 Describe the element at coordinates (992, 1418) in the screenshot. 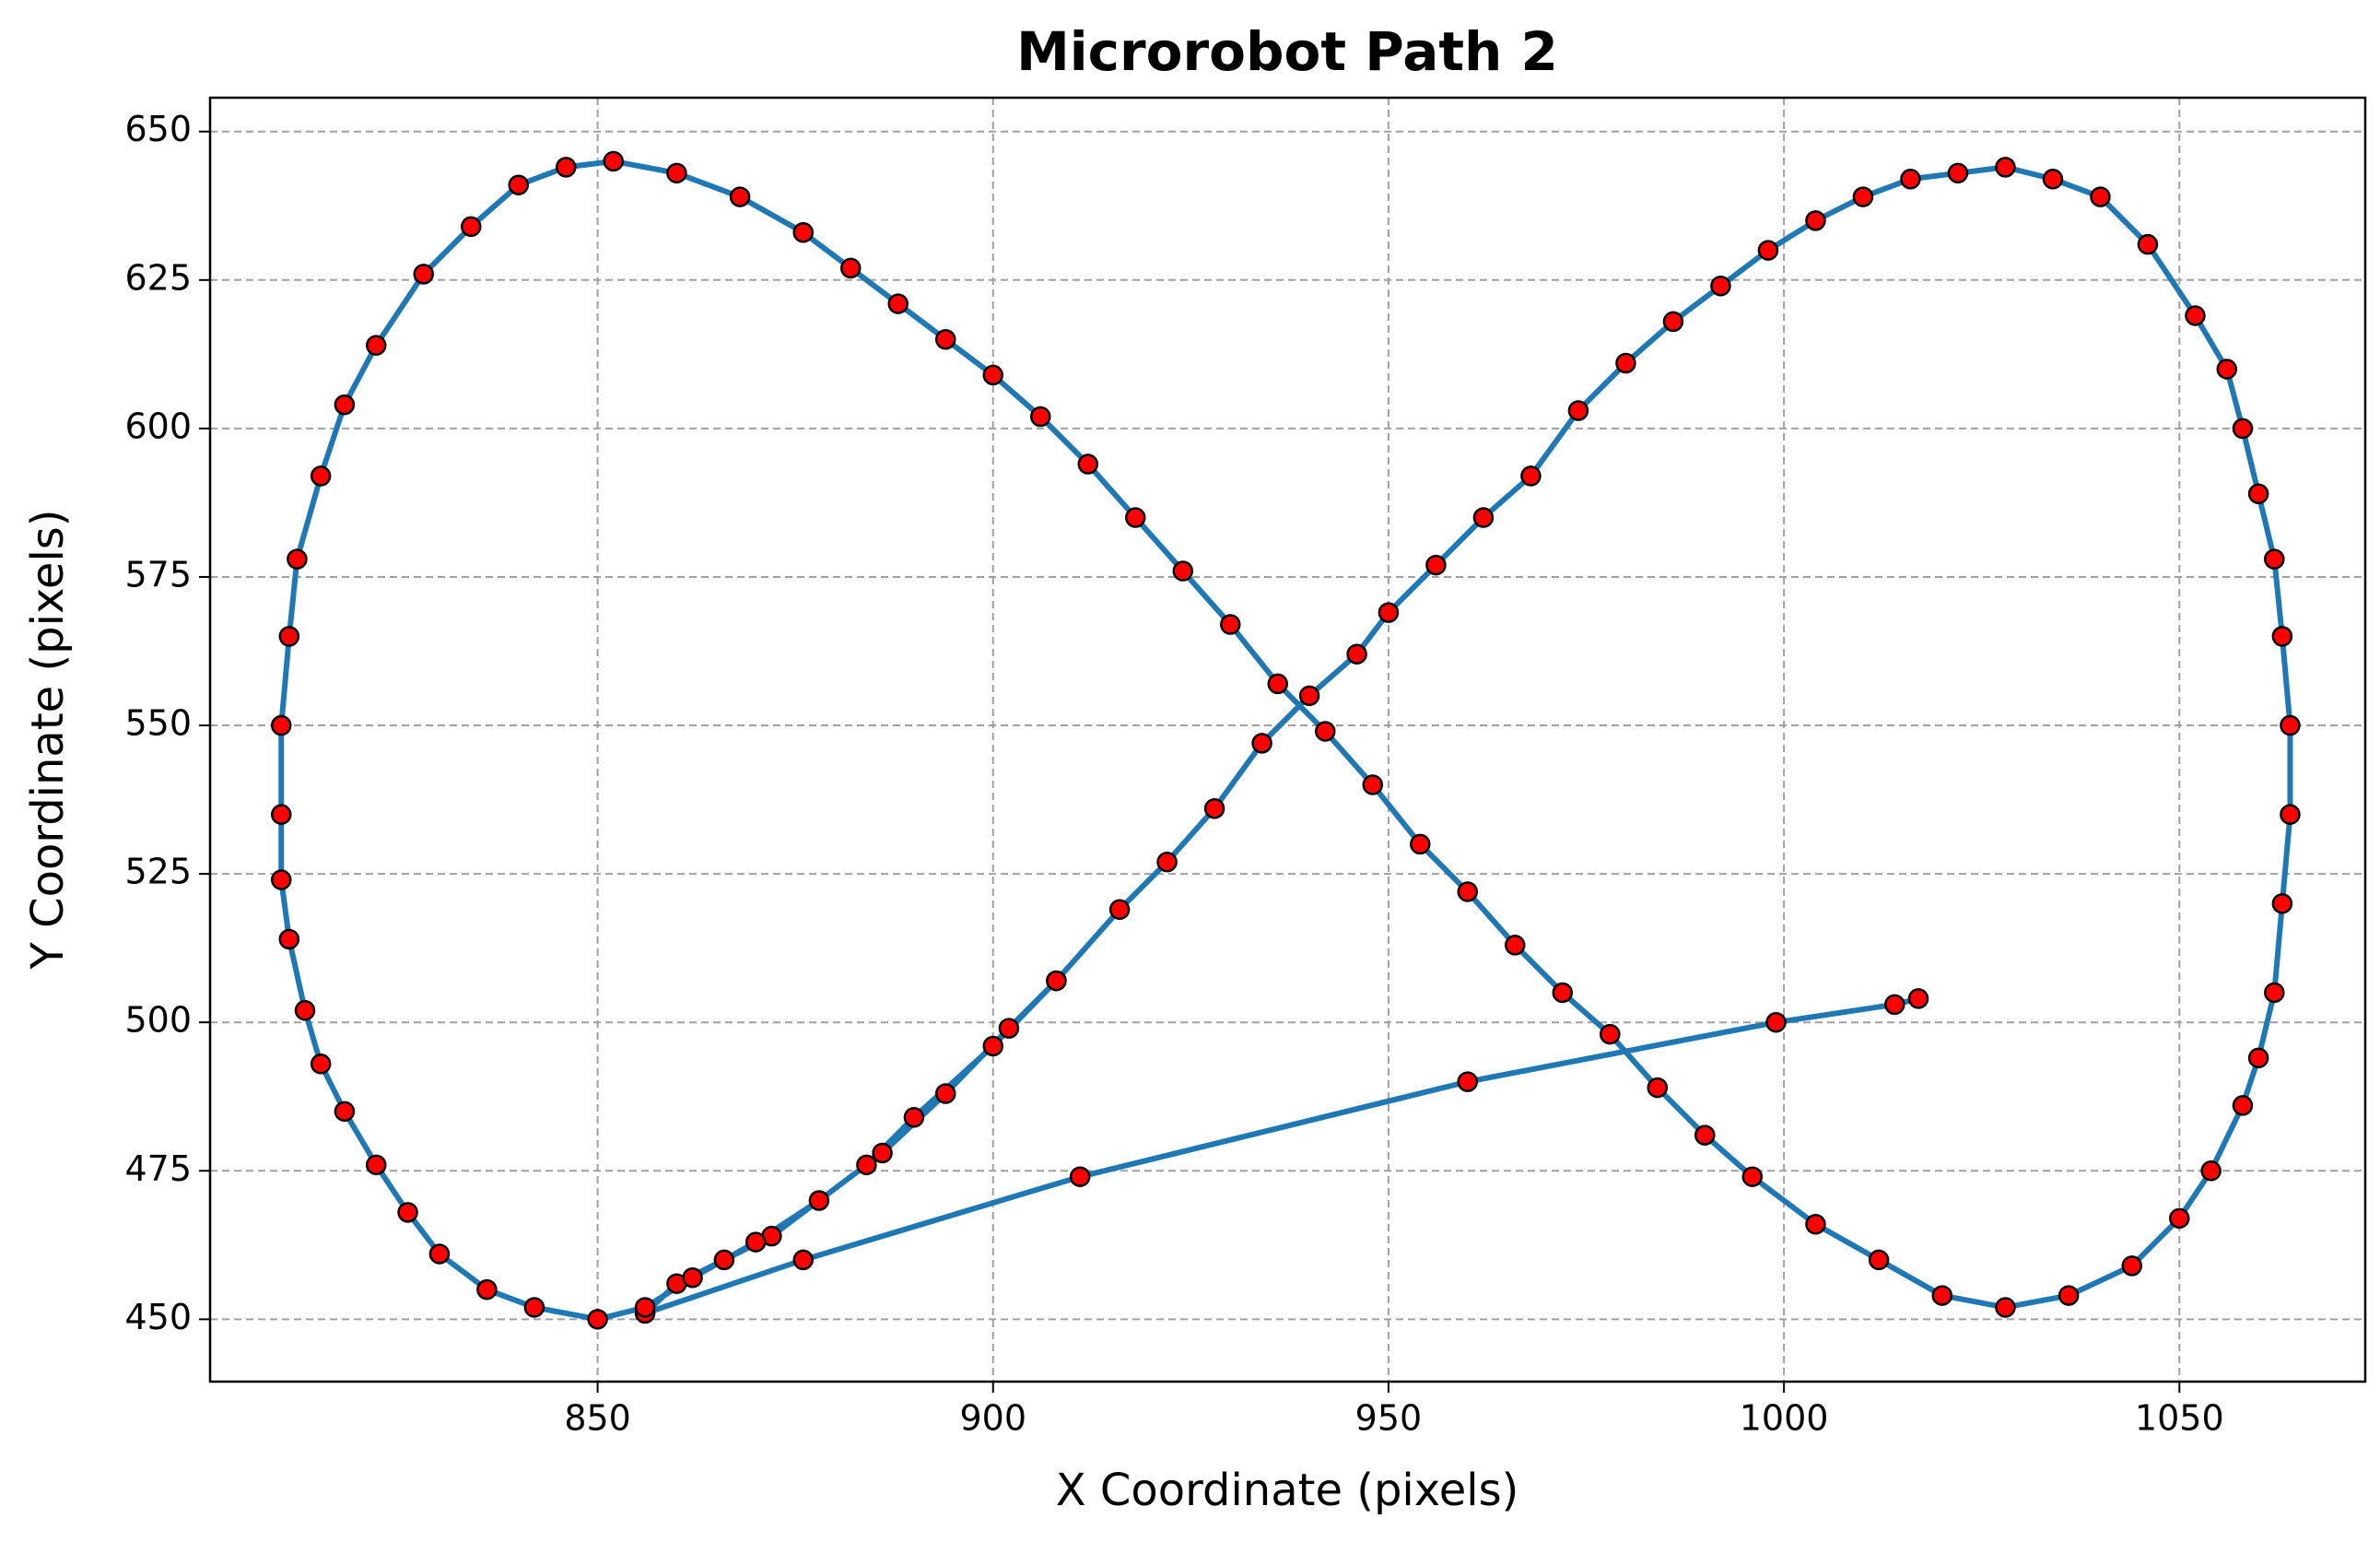

I see `x-tick-label: 900` at that location.